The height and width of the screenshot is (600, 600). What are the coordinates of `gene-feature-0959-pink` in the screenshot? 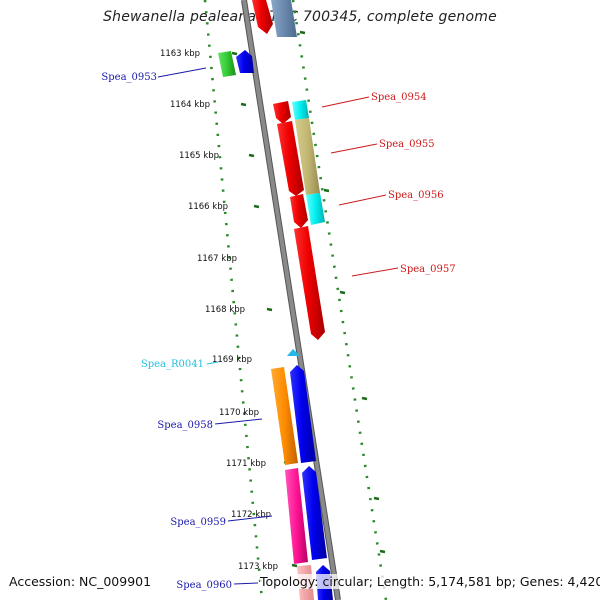 It's located at (296, 516).